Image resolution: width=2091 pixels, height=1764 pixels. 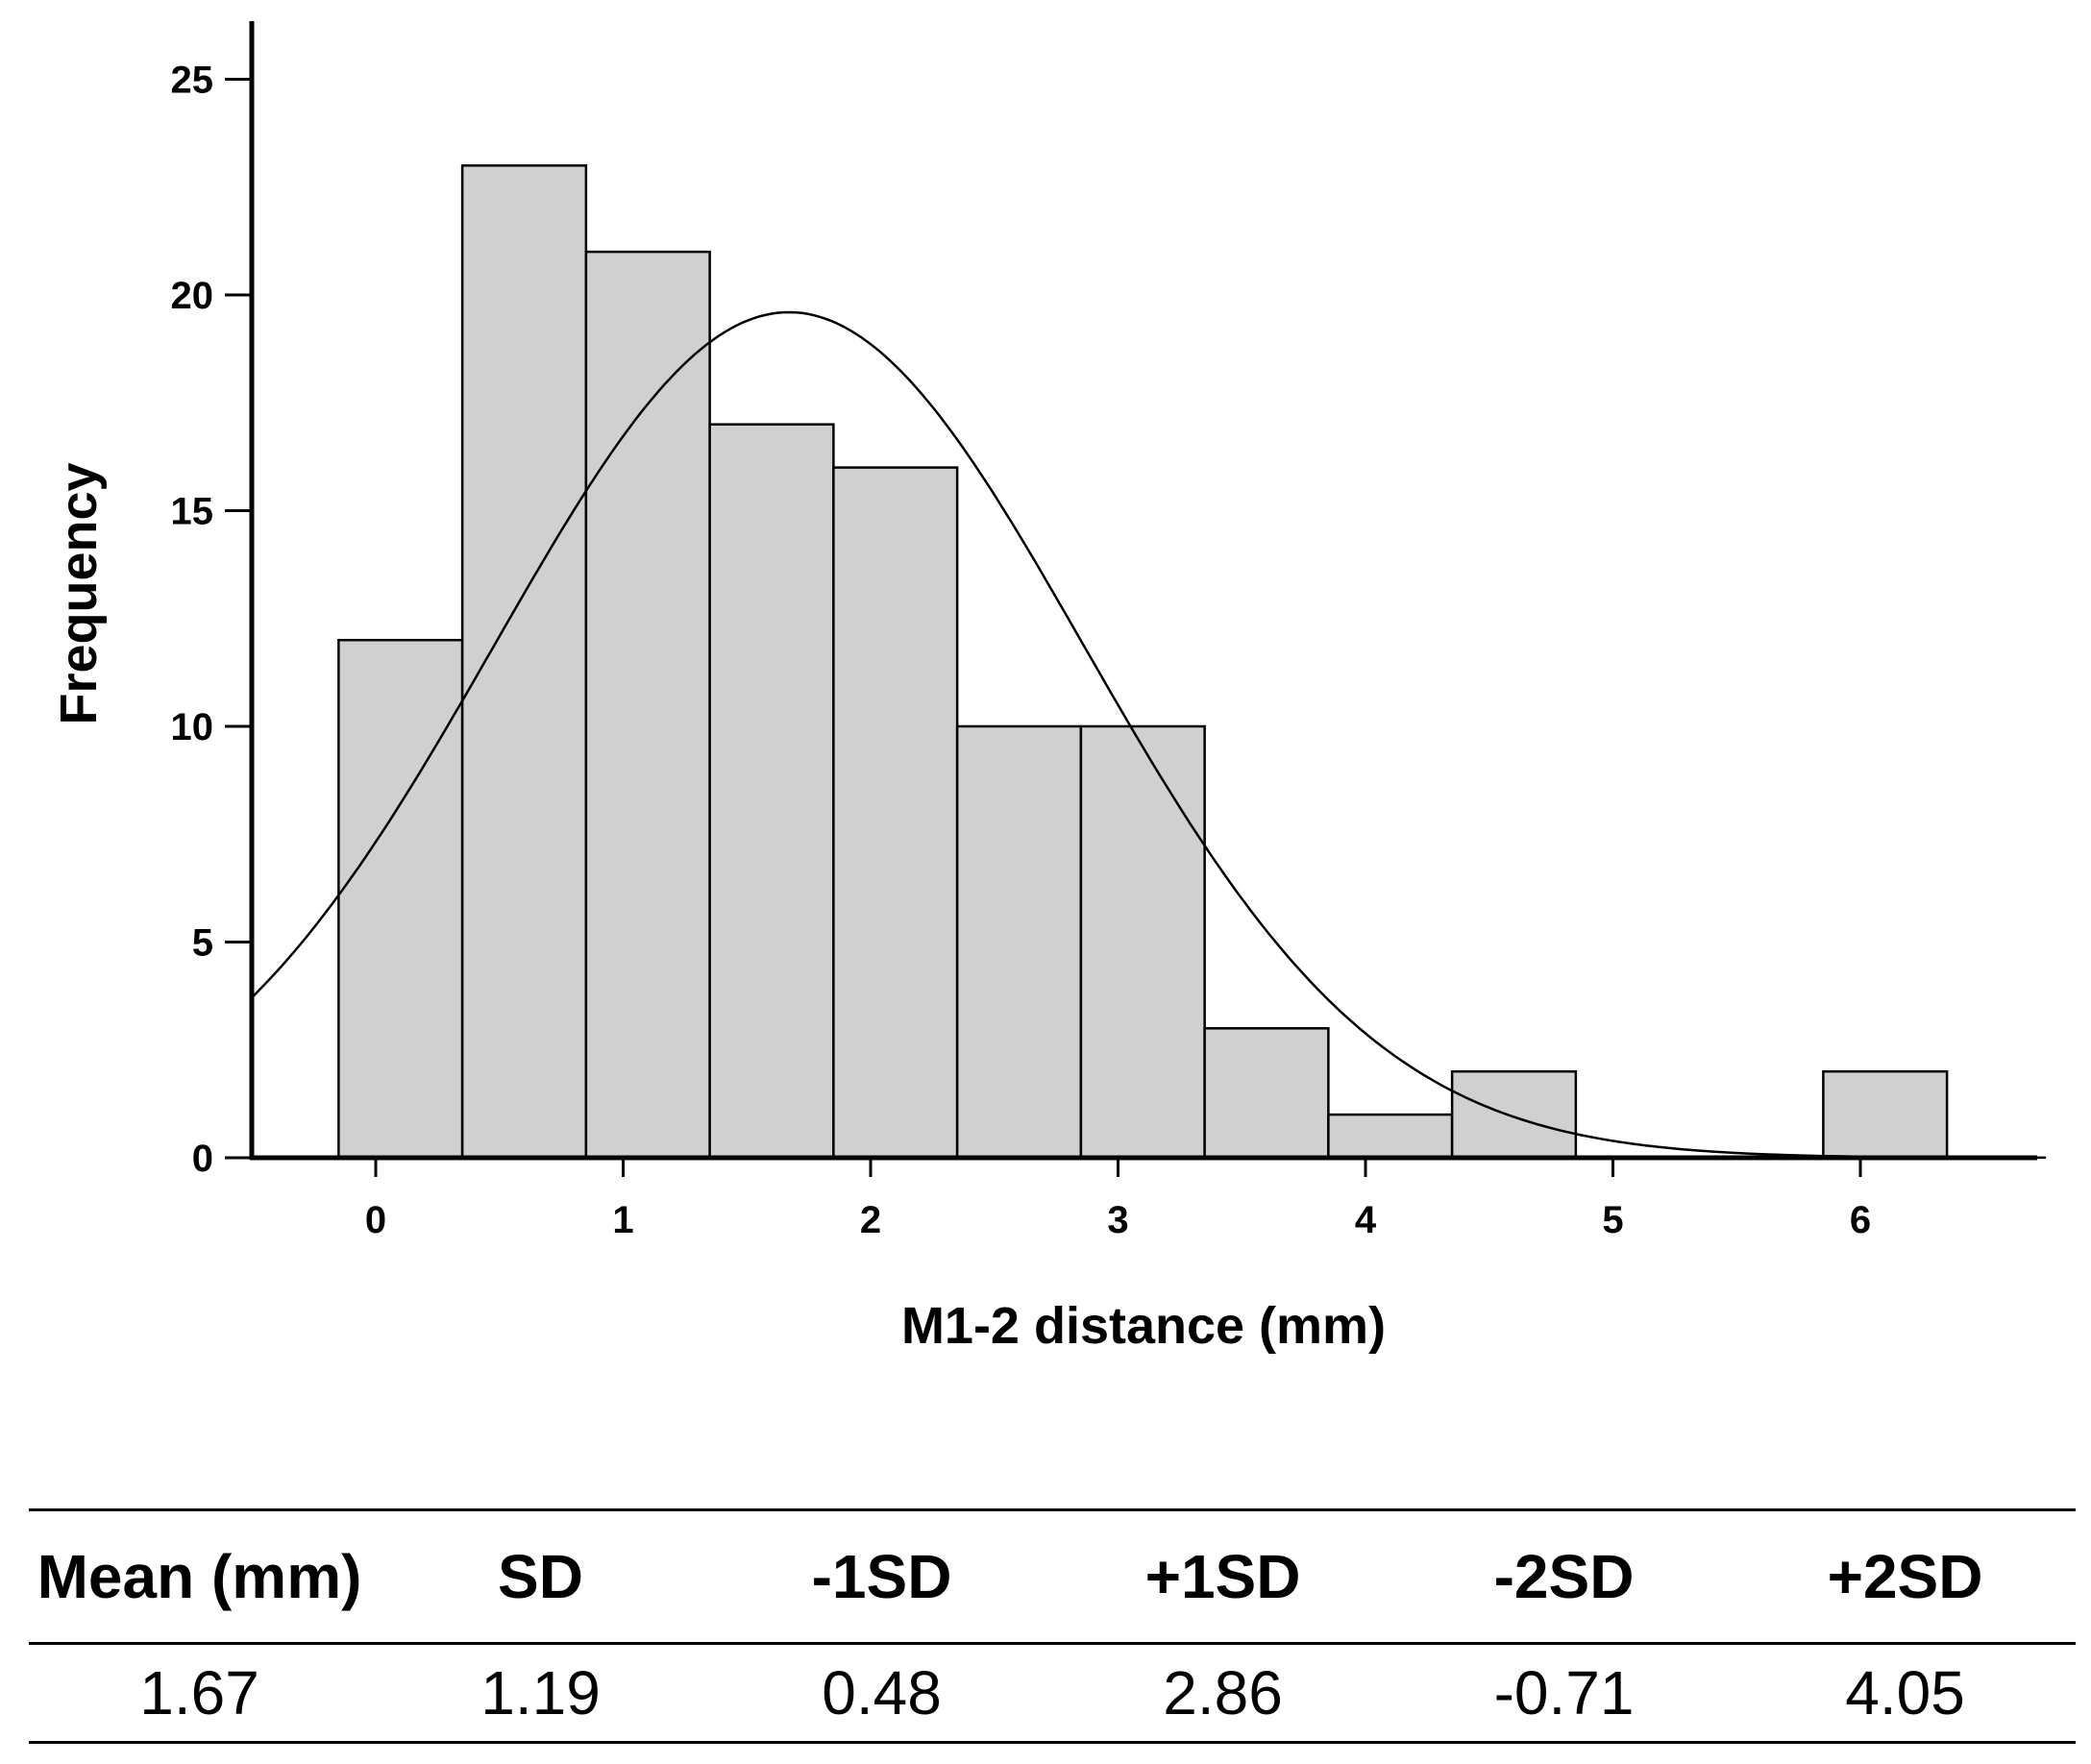 I want to click on statistics-value-row: 1.67 1.19 0.48 2.86 -0.71 4.05, so click(x=1053, y=1693).